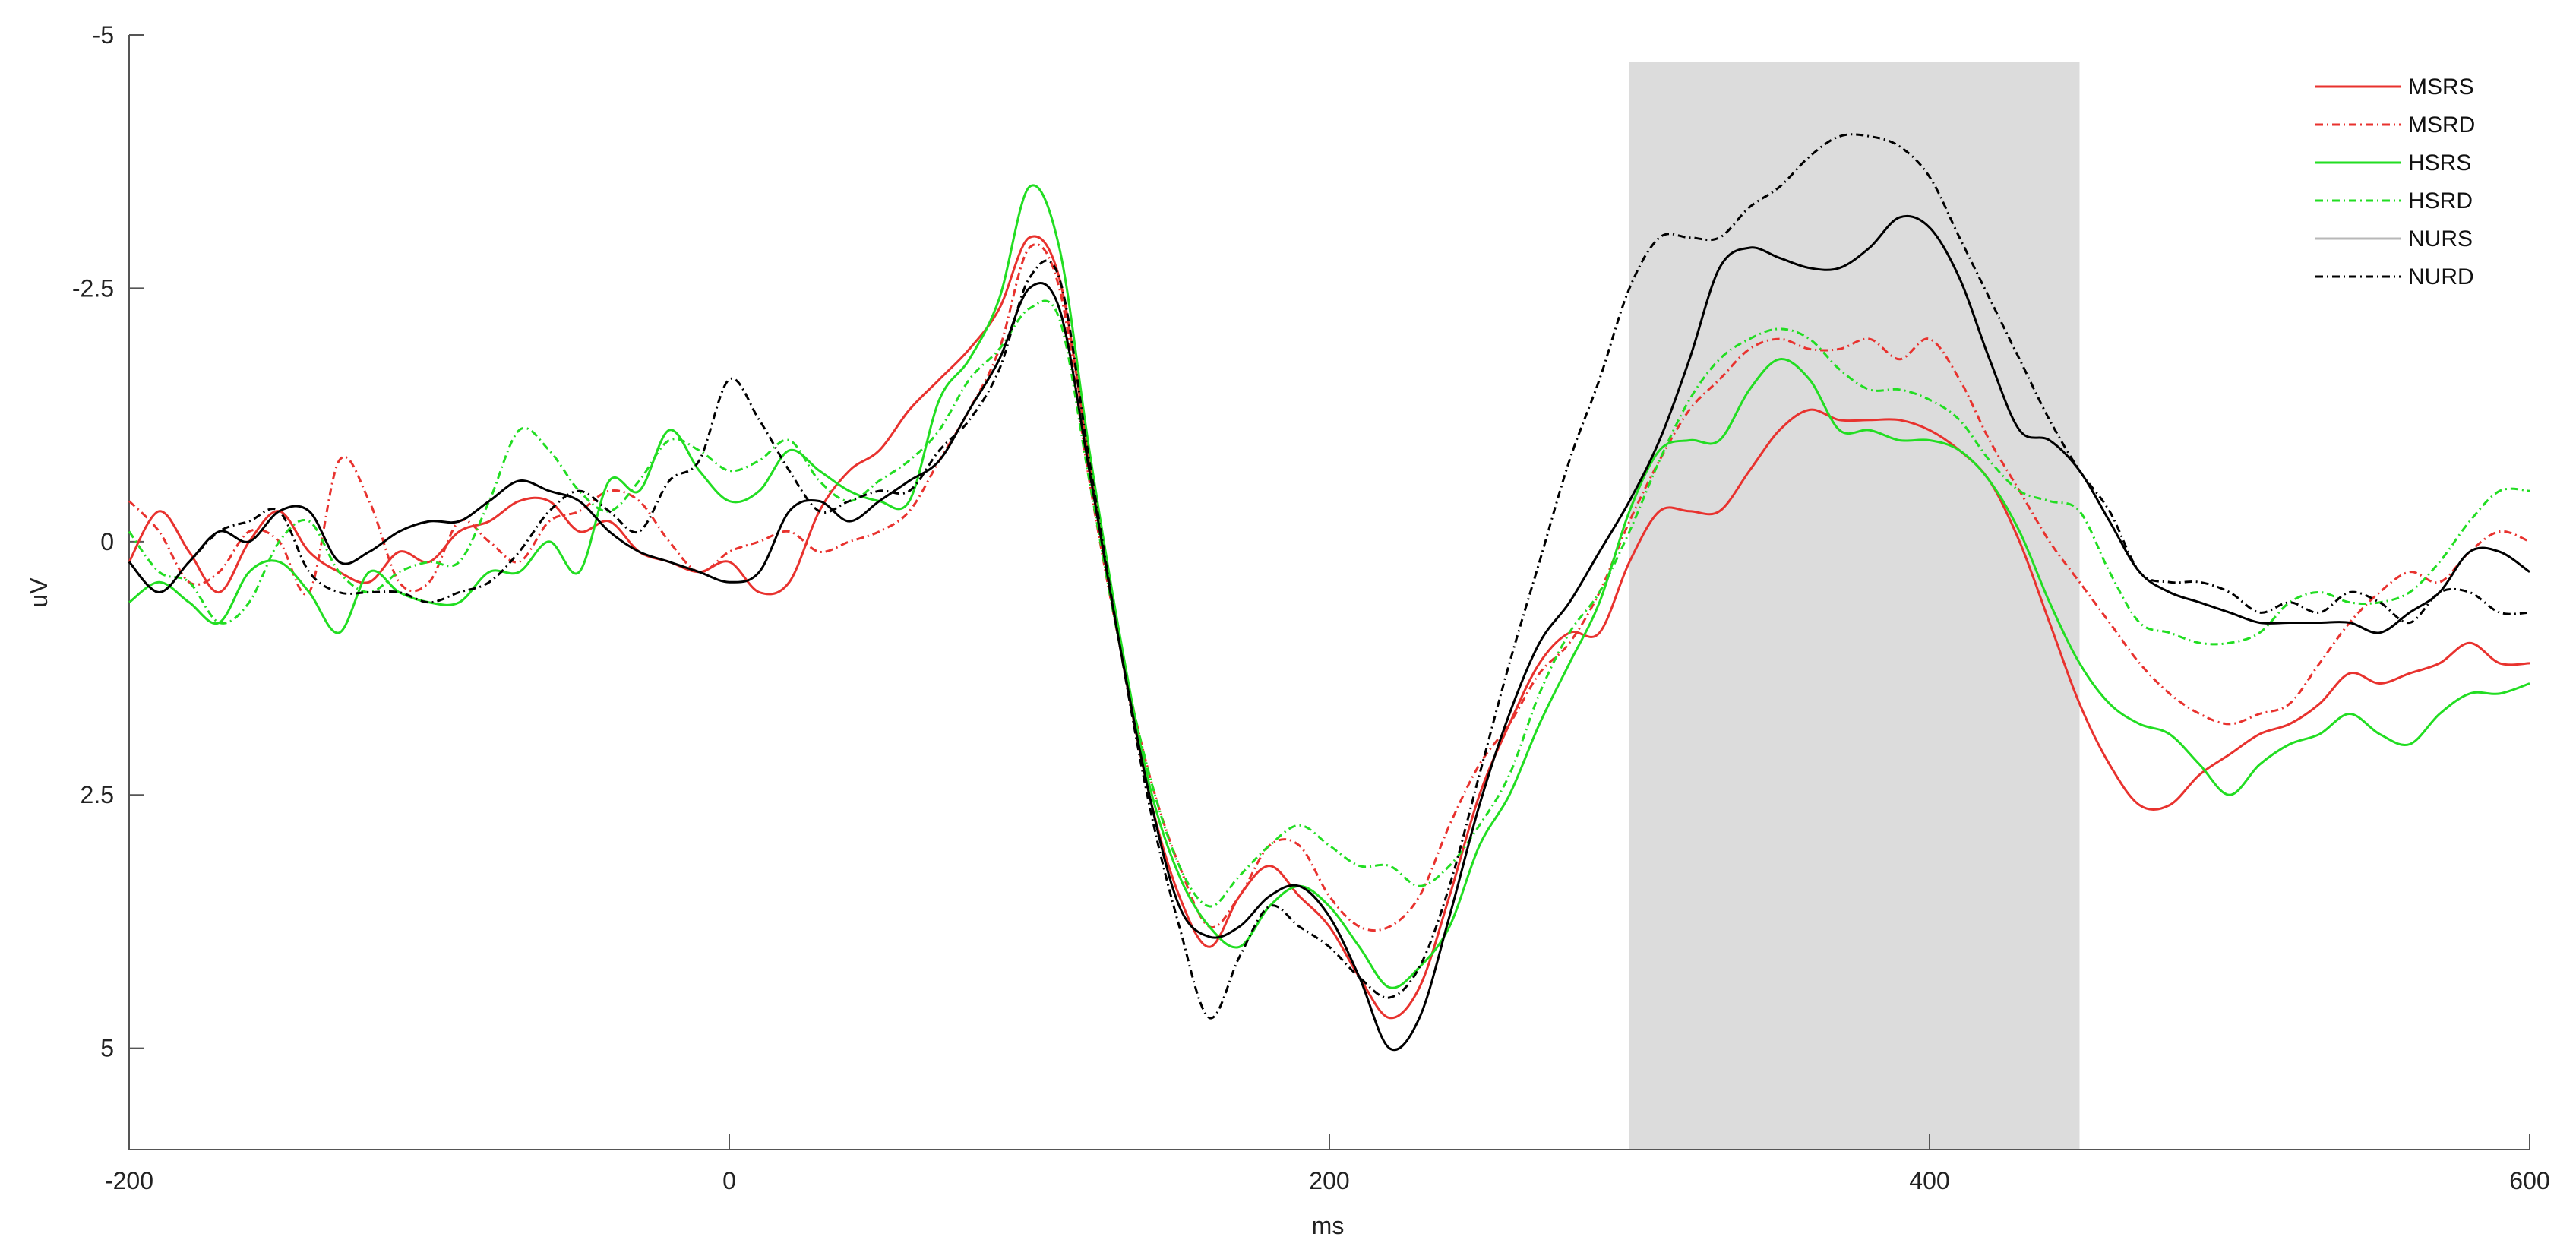  What do you see at coordinates (2529, 1181) in the screenshot?
I see `x-tick-label: 600` at bounding box center [2529, 1181].